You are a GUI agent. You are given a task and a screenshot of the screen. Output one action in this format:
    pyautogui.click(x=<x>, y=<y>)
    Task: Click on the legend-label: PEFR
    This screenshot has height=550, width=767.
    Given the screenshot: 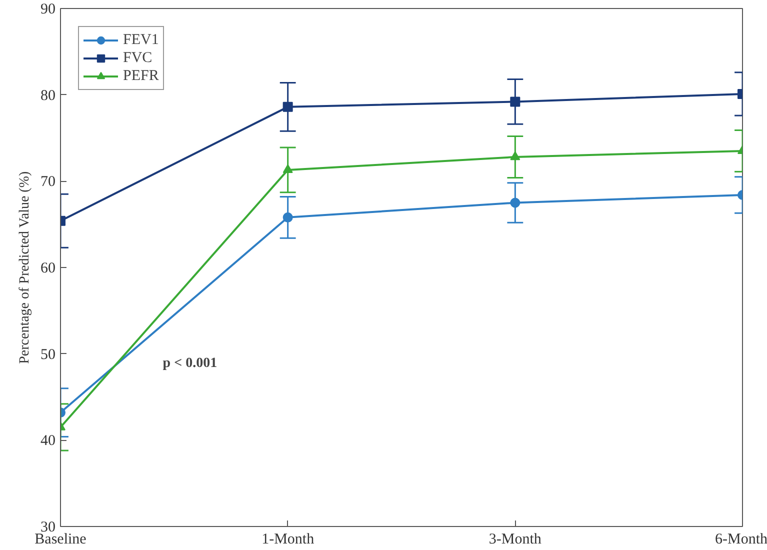 What is the action you would take?
    pyautogui.click(x=141, y=76)
    